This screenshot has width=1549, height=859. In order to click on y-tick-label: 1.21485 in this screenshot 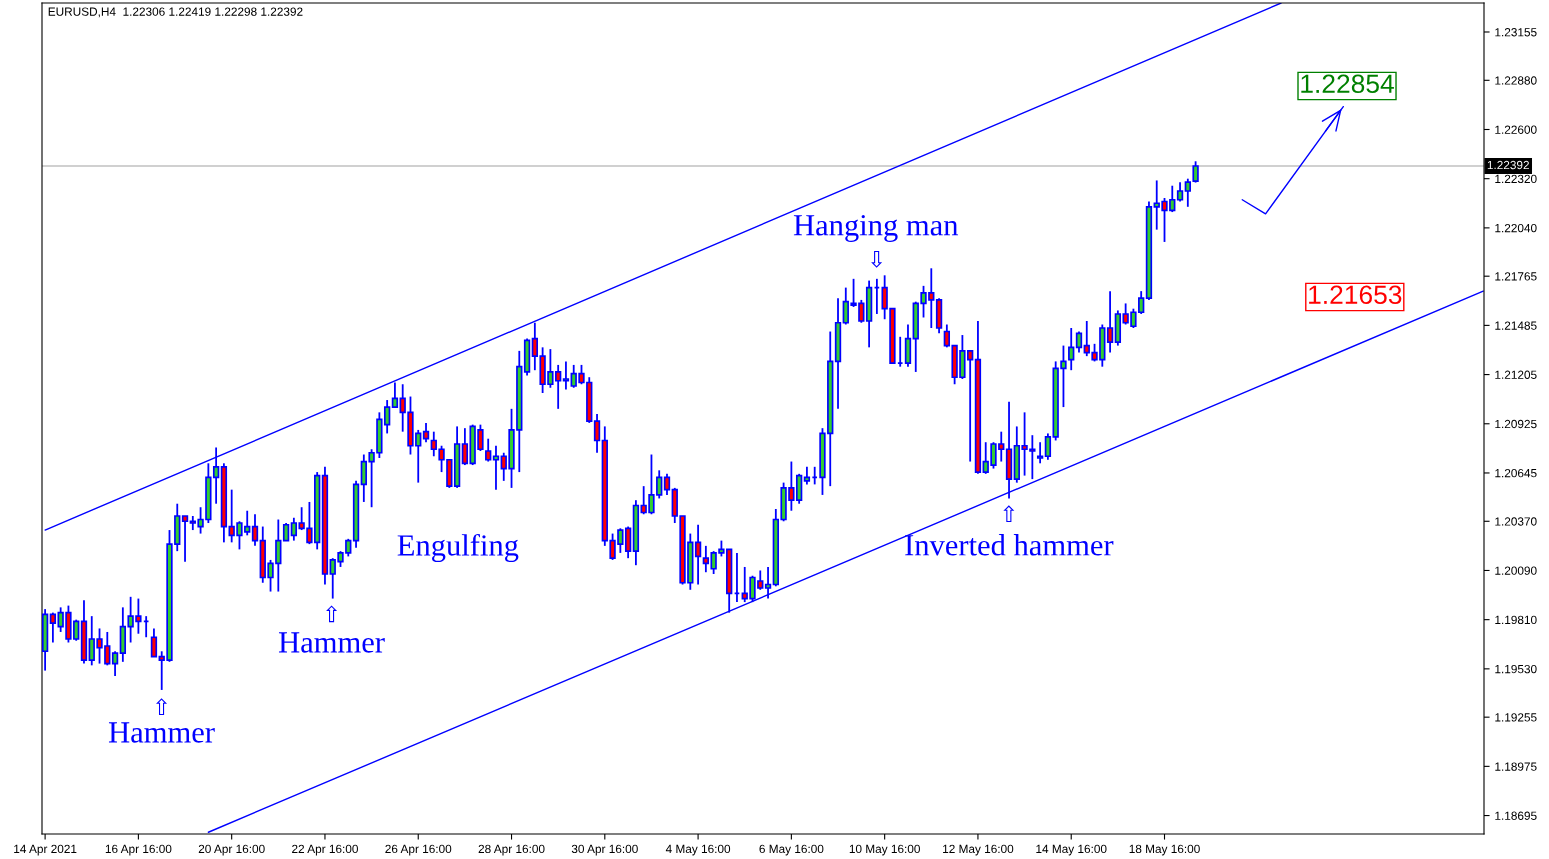, I will do `click(1516, 325)`.